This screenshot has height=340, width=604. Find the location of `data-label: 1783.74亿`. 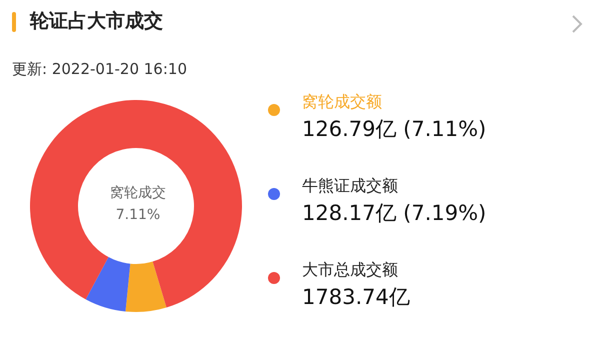

data-label: 1783.74亿 is located at coordinates (356, 297).